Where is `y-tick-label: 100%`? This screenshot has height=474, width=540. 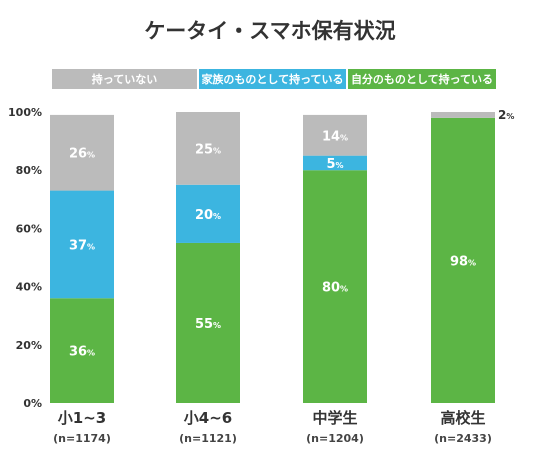
y-tick-label: 100% is located at coordinates (25, 112).